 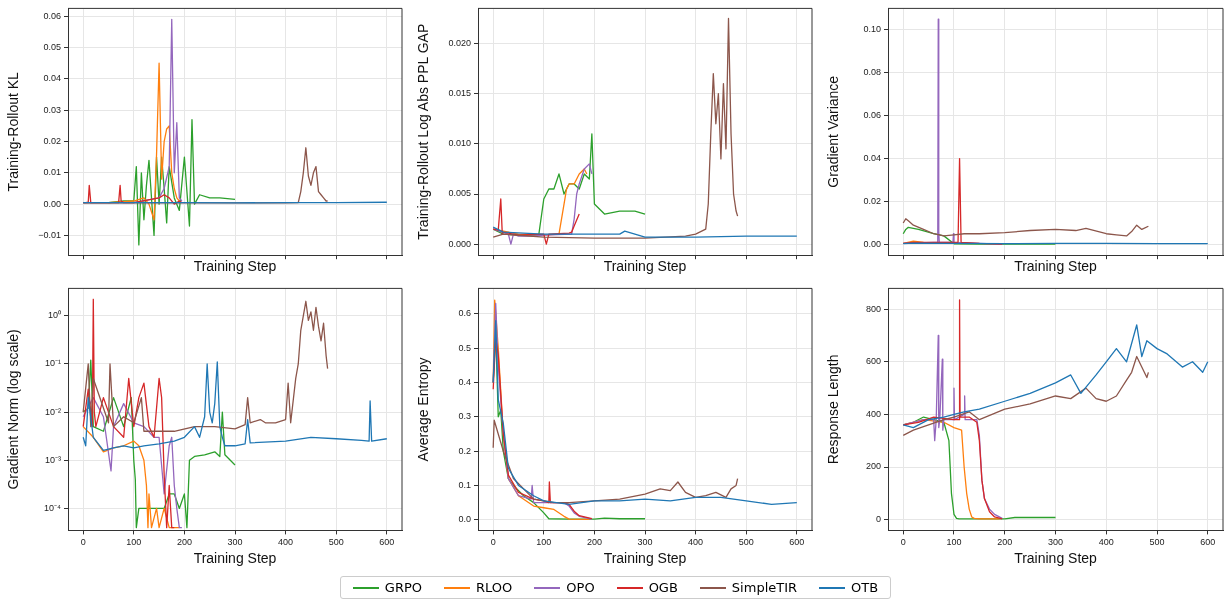 What do you see at coordinates (403, 587) in the screenshot?
I see `legend-label: GRPO` at bounding box center [403, 587].